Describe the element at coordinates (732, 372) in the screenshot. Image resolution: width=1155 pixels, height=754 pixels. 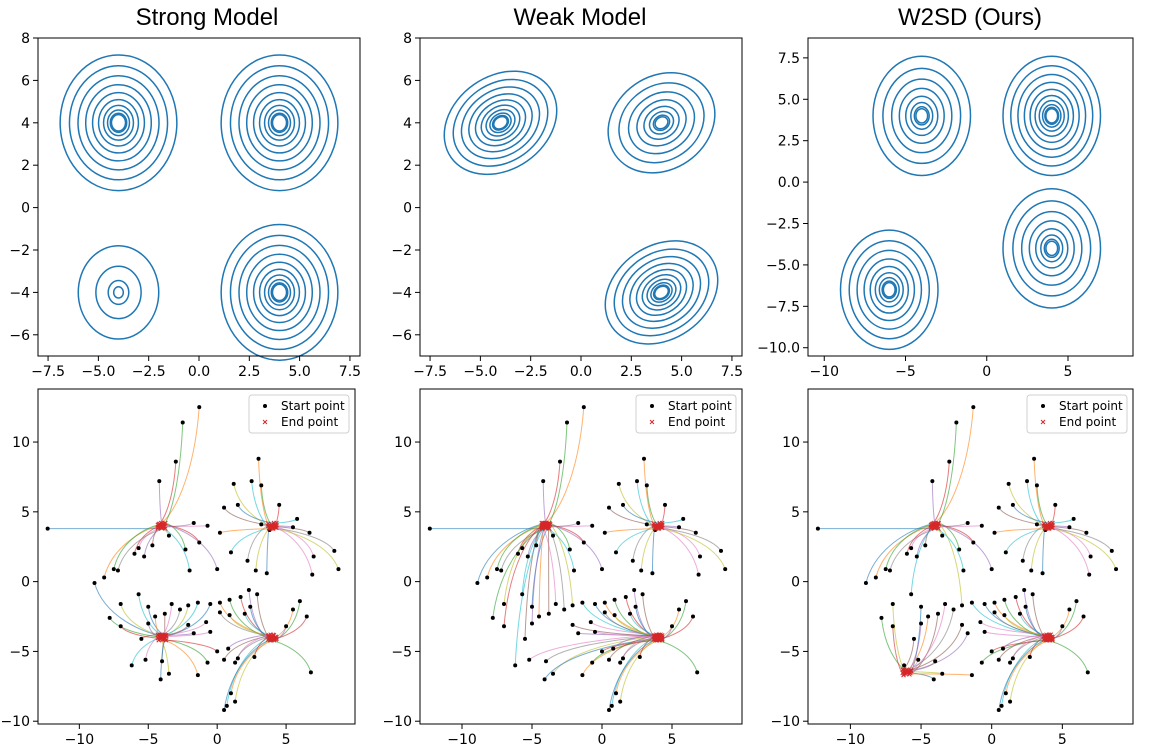
I see `x-tick-label: 7.5` at that location.